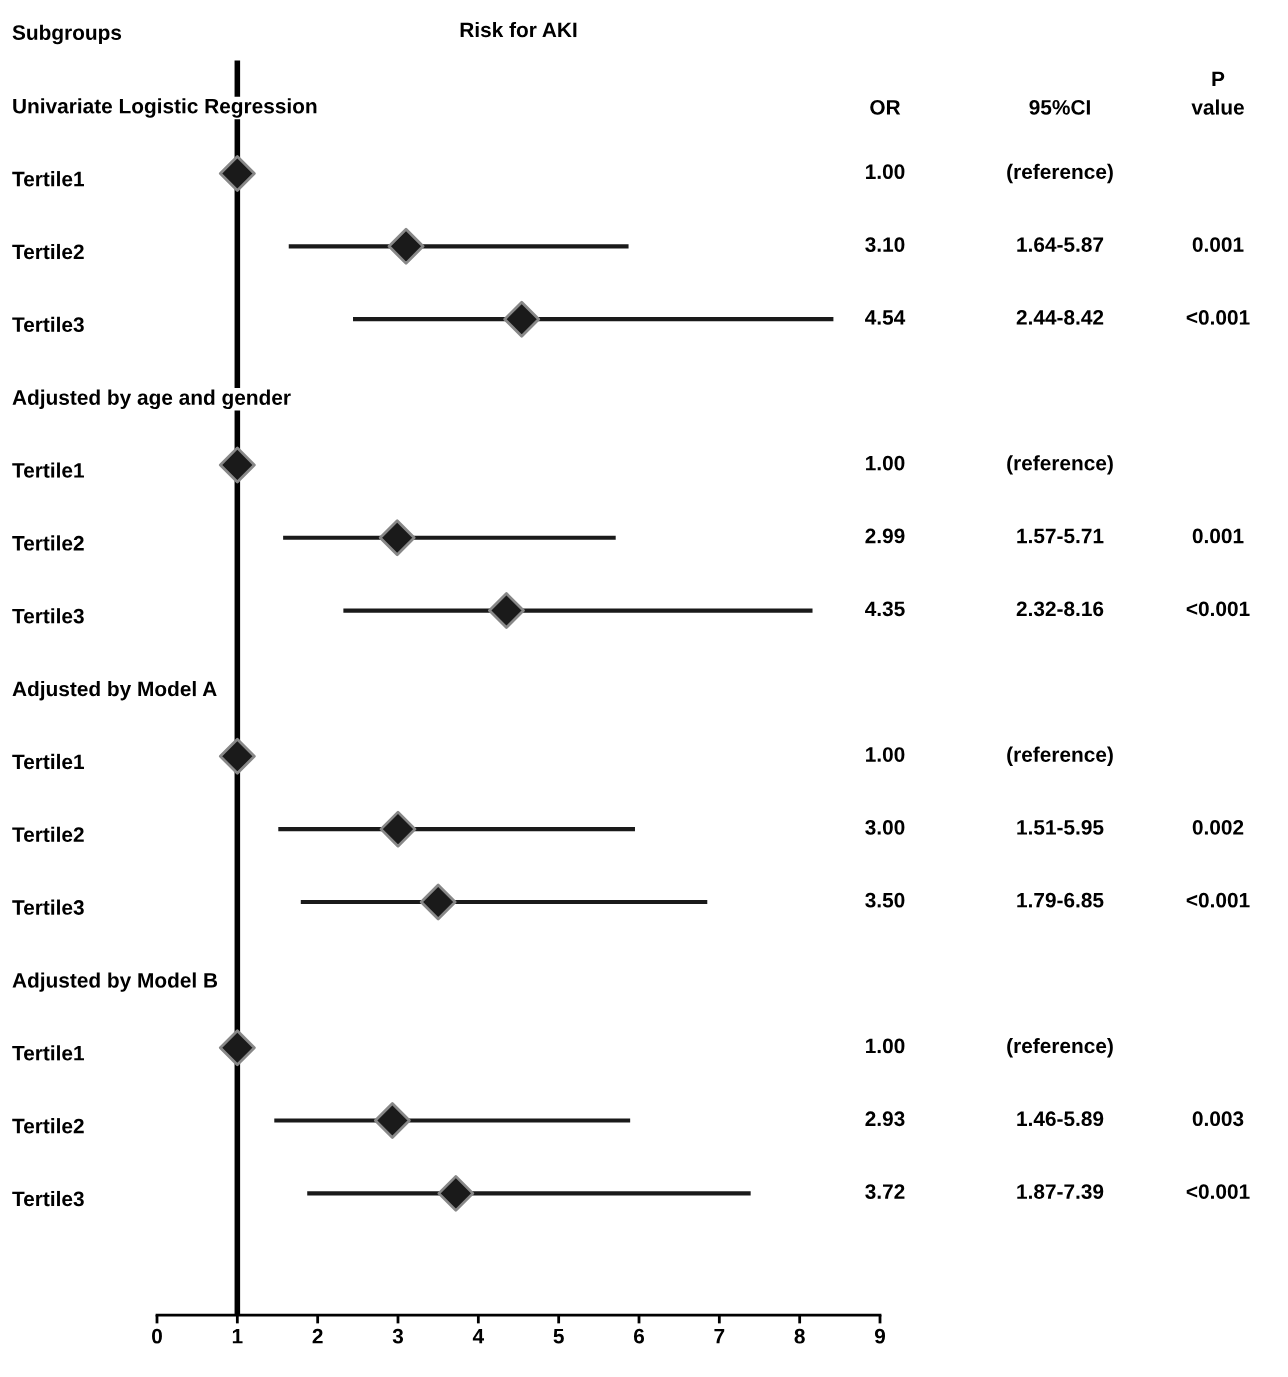 The image size is (1288, 1377). Describe the element at coordinates (67, 34) in the screenshot. I see `y-axis-title: Subgroups` at that location.